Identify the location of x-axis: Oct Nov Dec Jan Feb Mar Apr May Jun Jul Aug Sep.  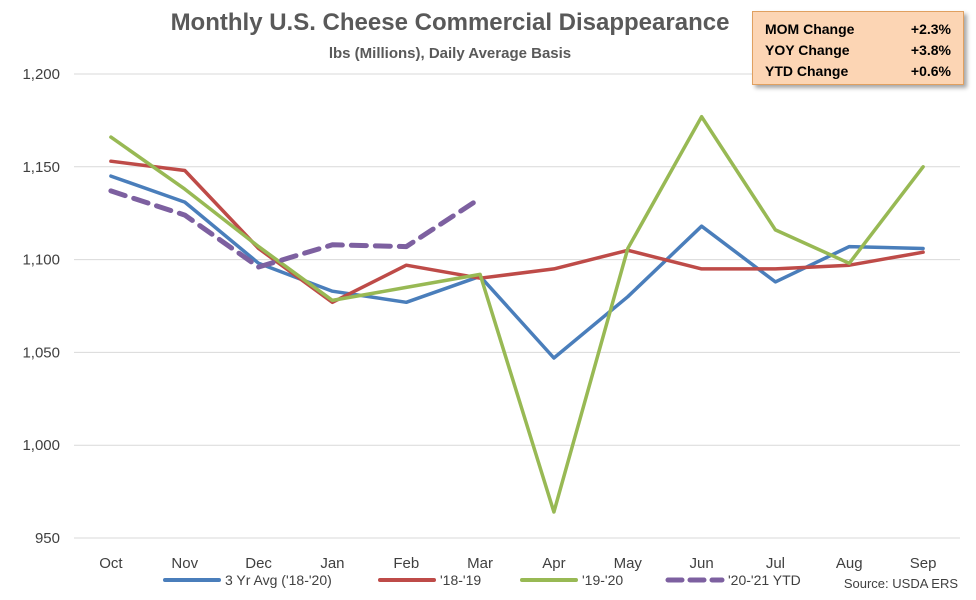
(517, 563).